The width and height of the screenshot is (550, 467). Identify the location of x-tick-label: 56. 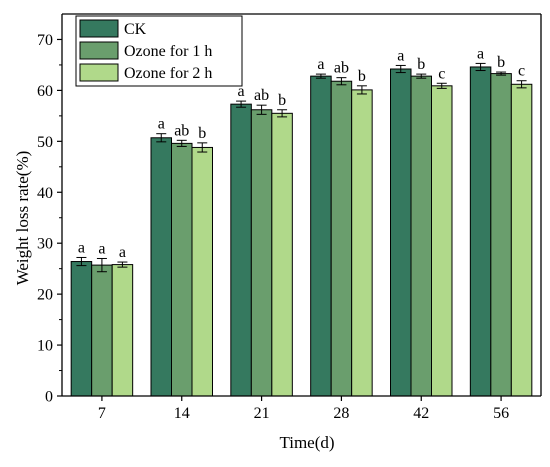
(501, 413).